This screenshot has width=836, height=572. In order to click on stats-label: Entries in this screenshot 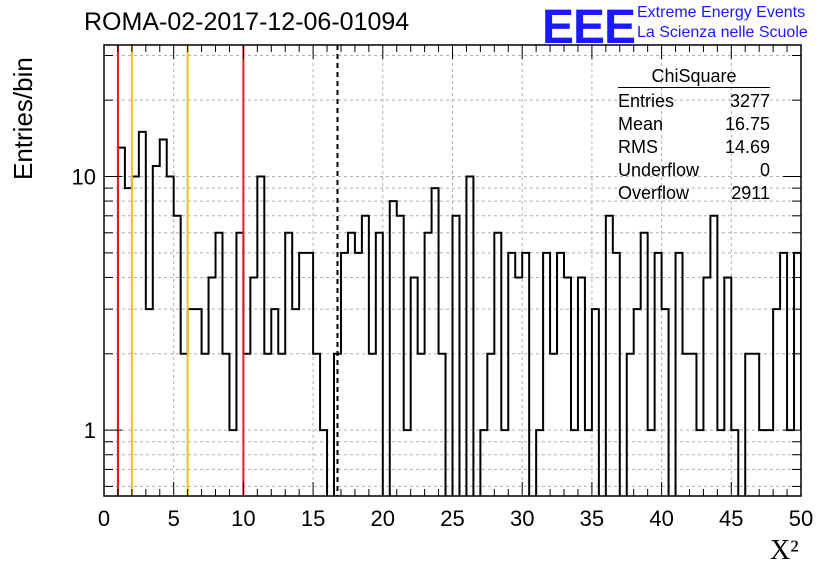, I will do `click(646, 101)`.